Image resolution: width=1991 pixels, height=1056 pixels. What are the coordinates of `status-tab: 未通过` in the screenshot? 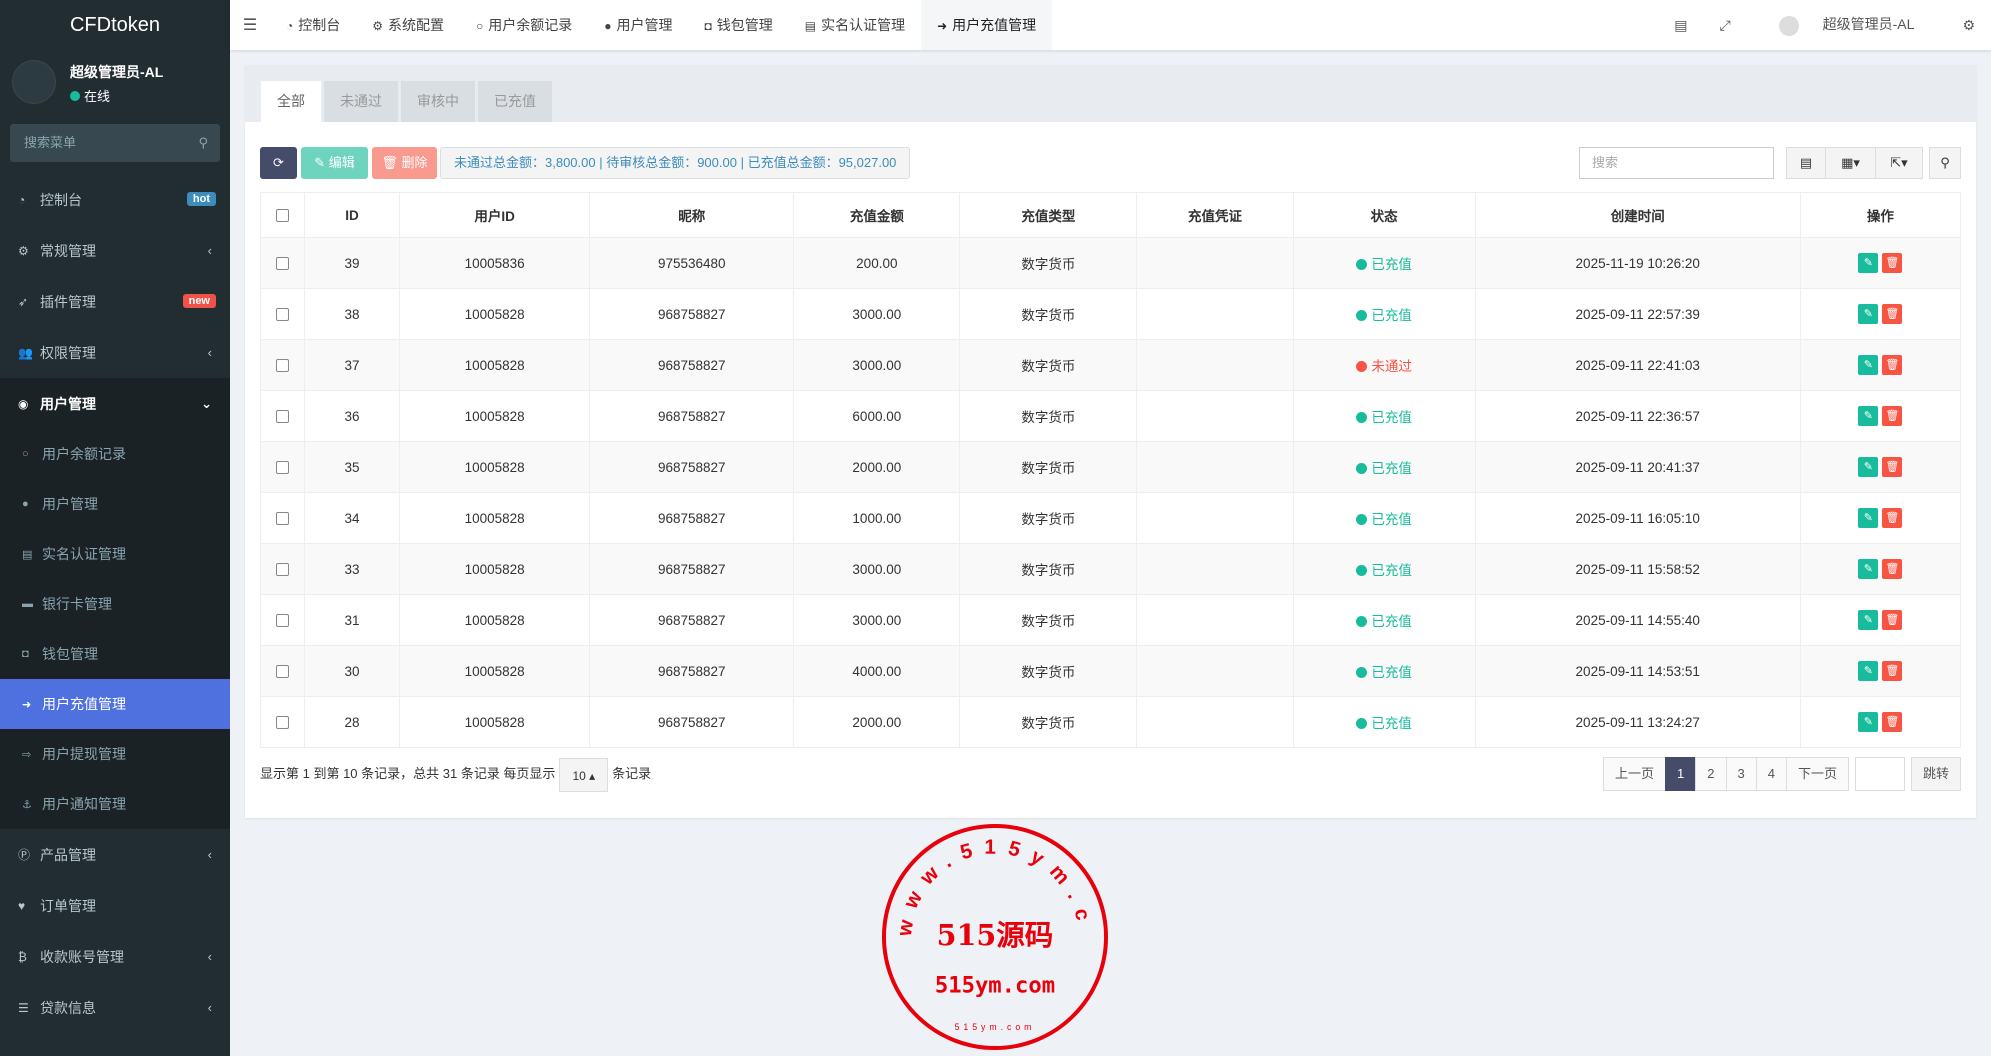 It's located at (361, 101).